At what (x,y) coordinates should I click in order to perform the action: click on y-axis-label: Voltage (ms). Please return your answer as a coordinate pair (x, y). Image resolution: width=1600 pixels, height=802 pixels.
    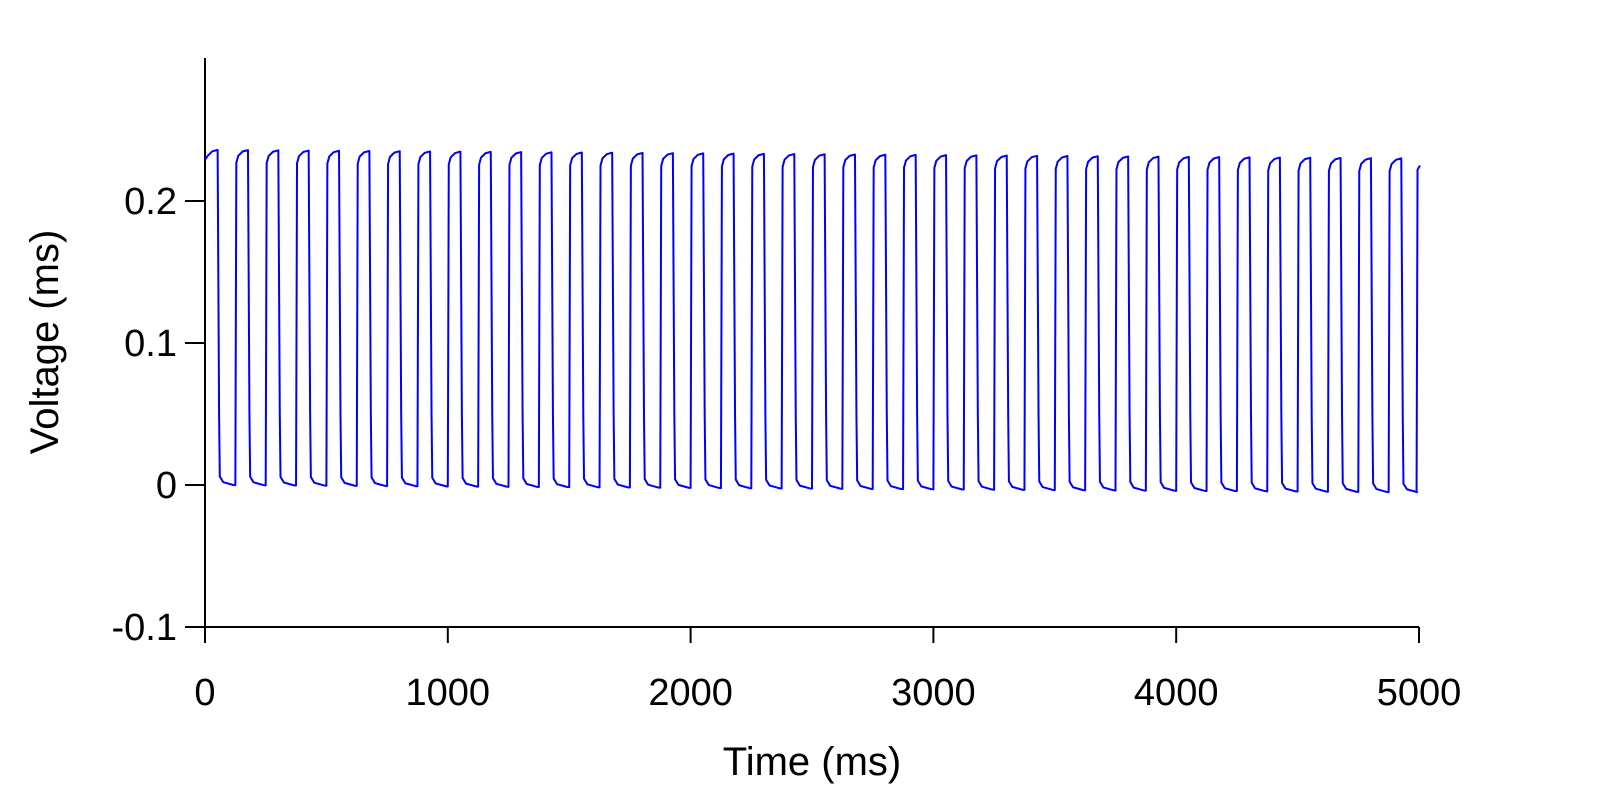
    Looking at the image, I should click on (45, 342).